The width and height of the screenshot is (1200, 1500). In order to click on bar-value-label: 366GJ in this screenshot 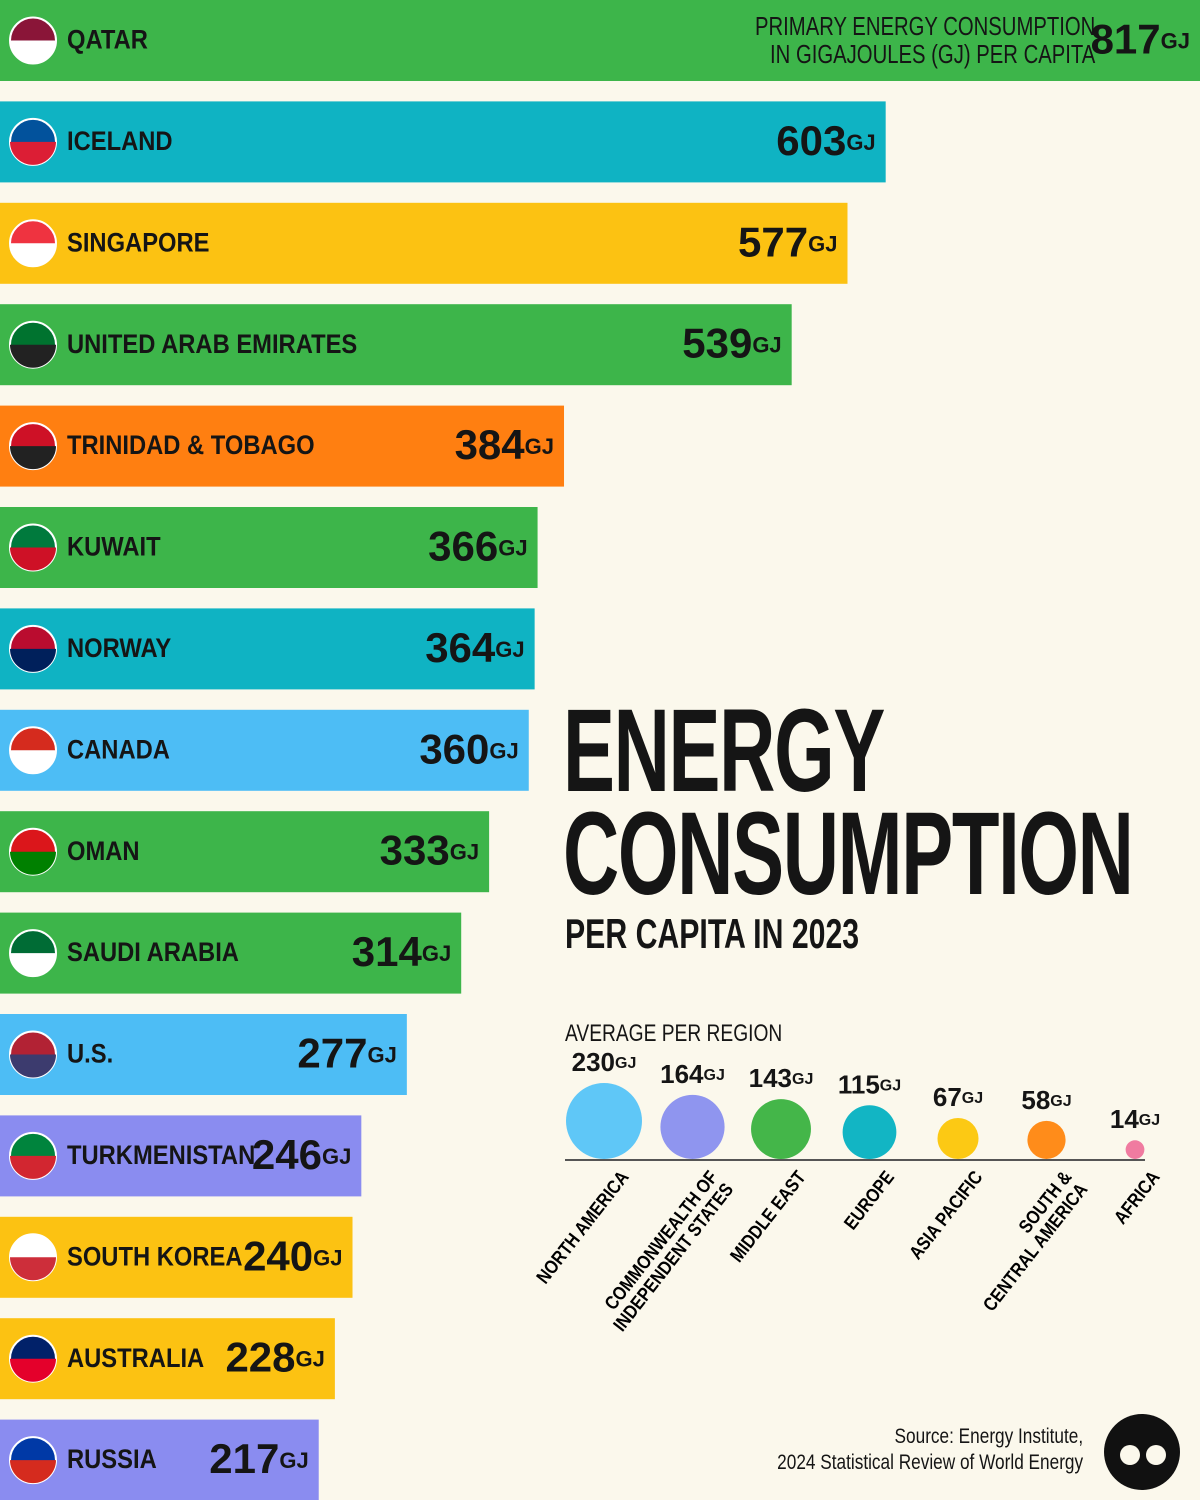, I will do `click(477, 546)`.